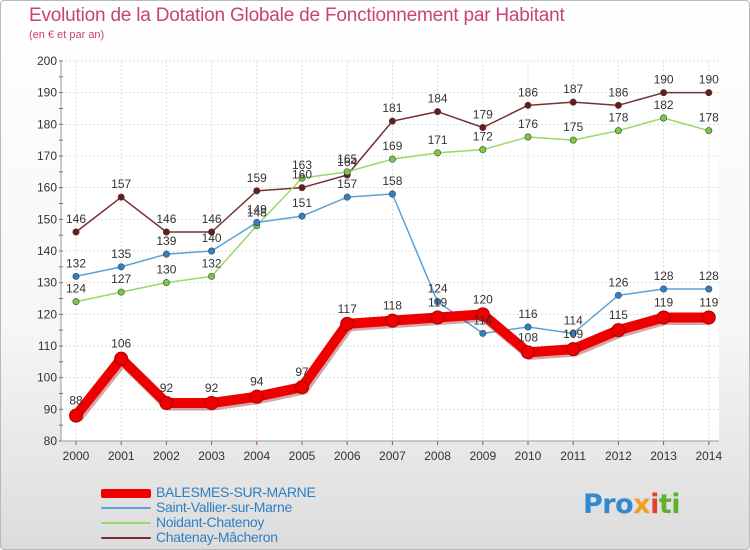  Describe the element at coordinates (51, 441) in the screenshot. I see `y-tick-label: 80` at that location.